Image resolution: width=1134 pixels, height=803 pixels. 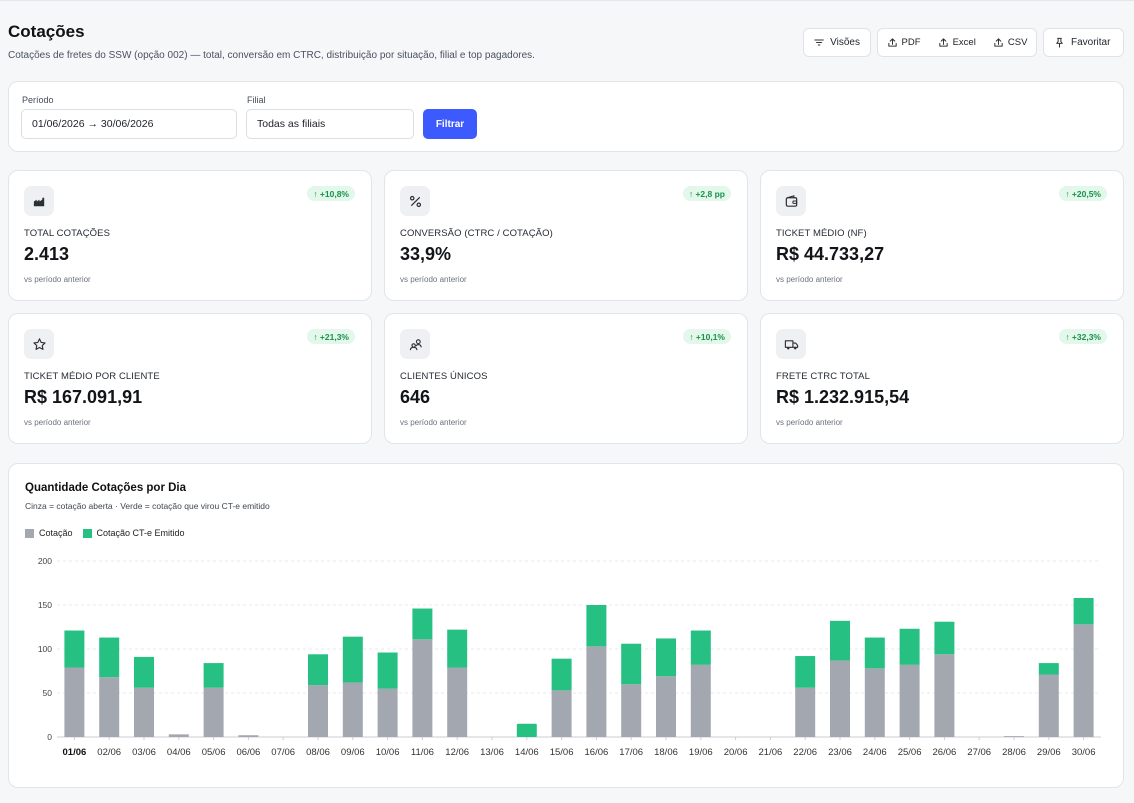 What do you see at coordinates (1014, 752) in the screenshot?
I see `x-tick-label: 28/06` at bounding box center [1014, 752].